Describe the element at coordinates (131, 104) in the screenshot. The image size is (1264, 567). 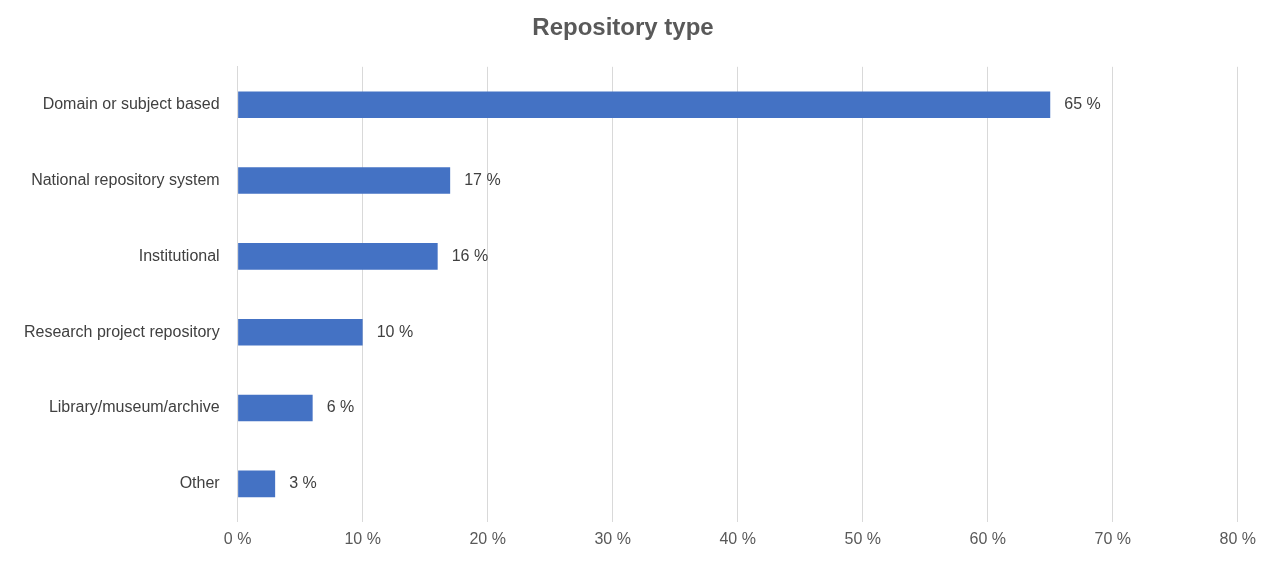
I see `y-tick-label: Domain or subject based` at that location.